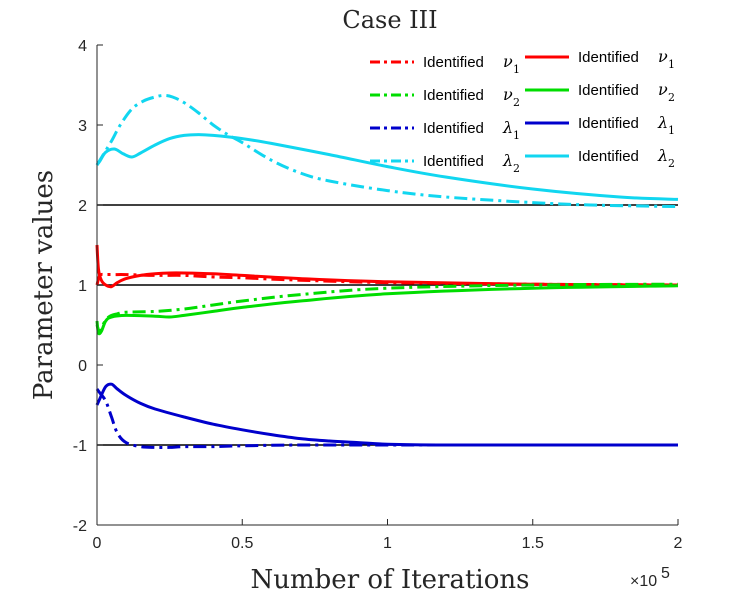  What do you see at coordinates (678, 543) in the screenshot?
I see `x-tick-label: 2` at bounding box center [678, 543].